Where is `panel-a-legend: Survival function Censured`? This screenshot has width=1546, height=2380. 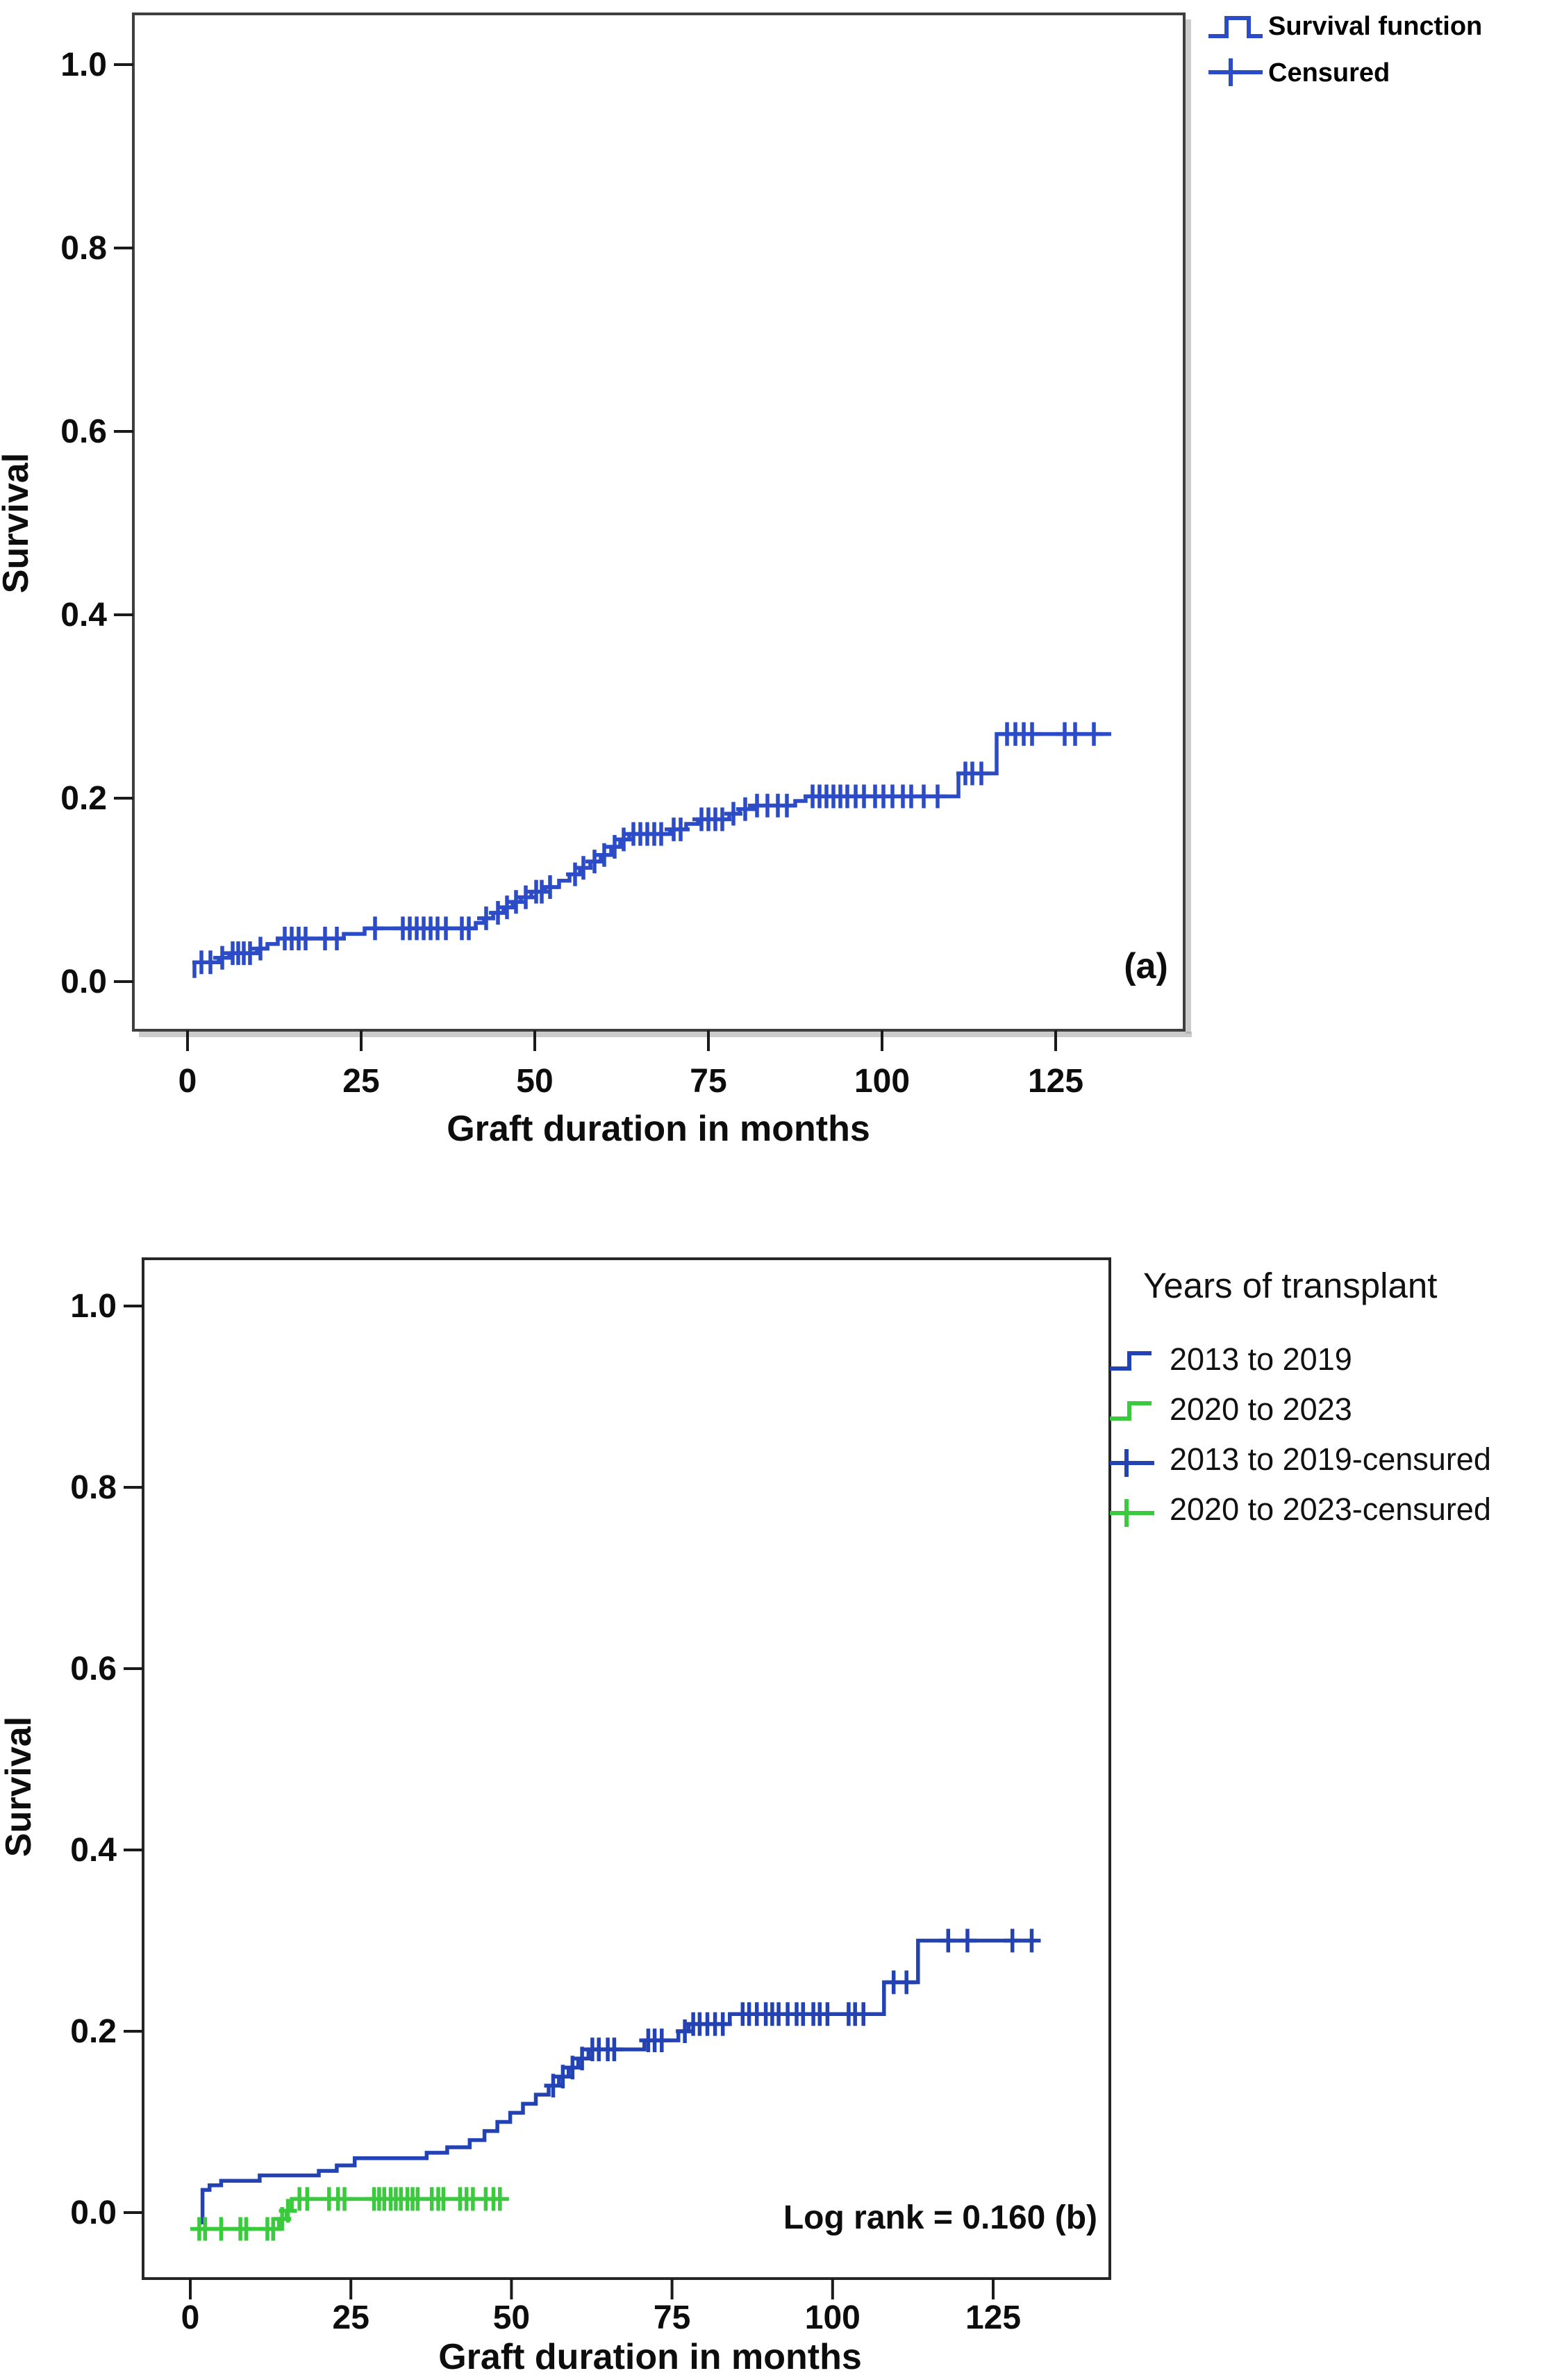 panel-a-legend: Survival function Censured is located at coordinates (1345, 50).